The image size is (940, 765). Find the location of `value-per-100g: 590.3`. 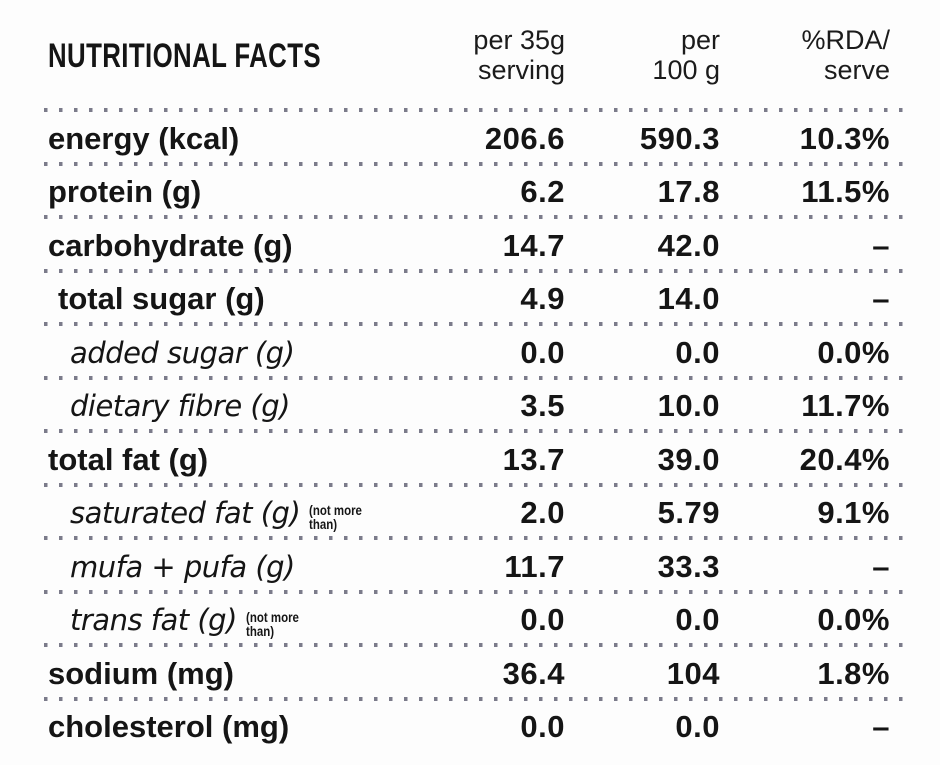

value-per-100g: 590.3 is located at coordinates (679, 138).